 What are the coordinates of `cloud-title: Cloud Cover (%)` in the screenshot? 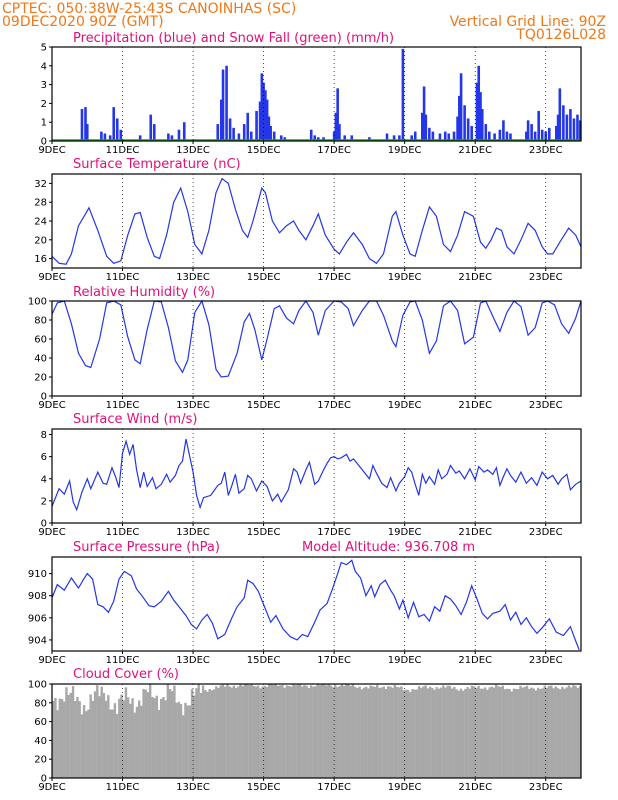 It's located at (126, 674).